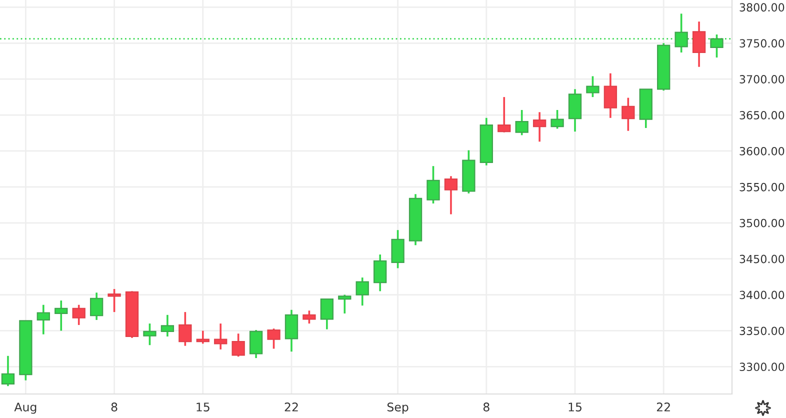 The width and height of the screenshot is (786, 418). I want to click on y-tick-label: 3300.00, so click(762, 367).